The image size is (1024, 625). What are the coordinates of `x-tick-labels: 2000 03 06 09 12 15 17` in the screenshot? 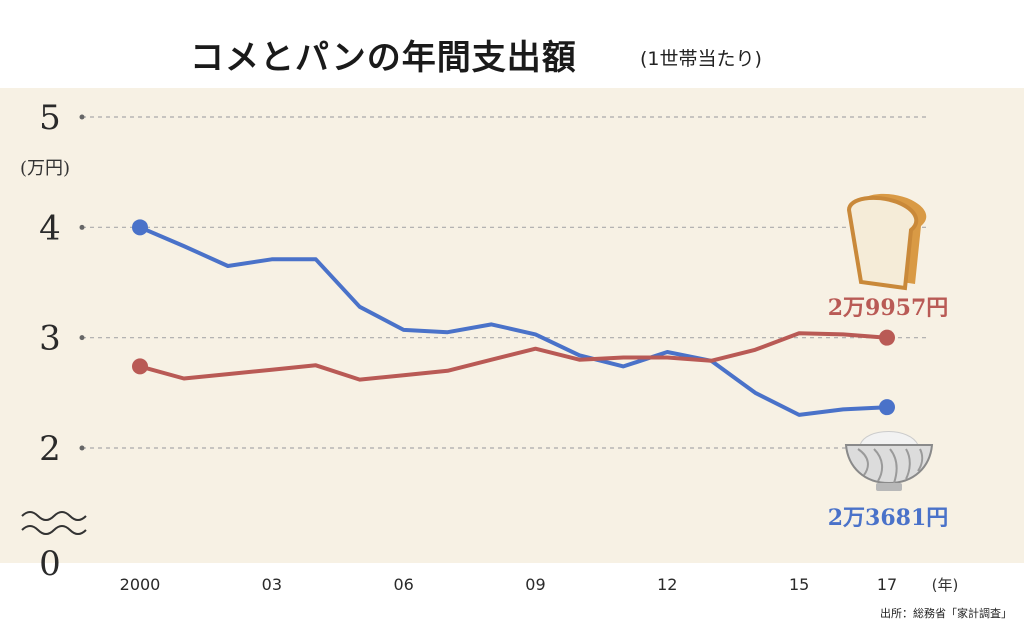 It's located at (509, 584).